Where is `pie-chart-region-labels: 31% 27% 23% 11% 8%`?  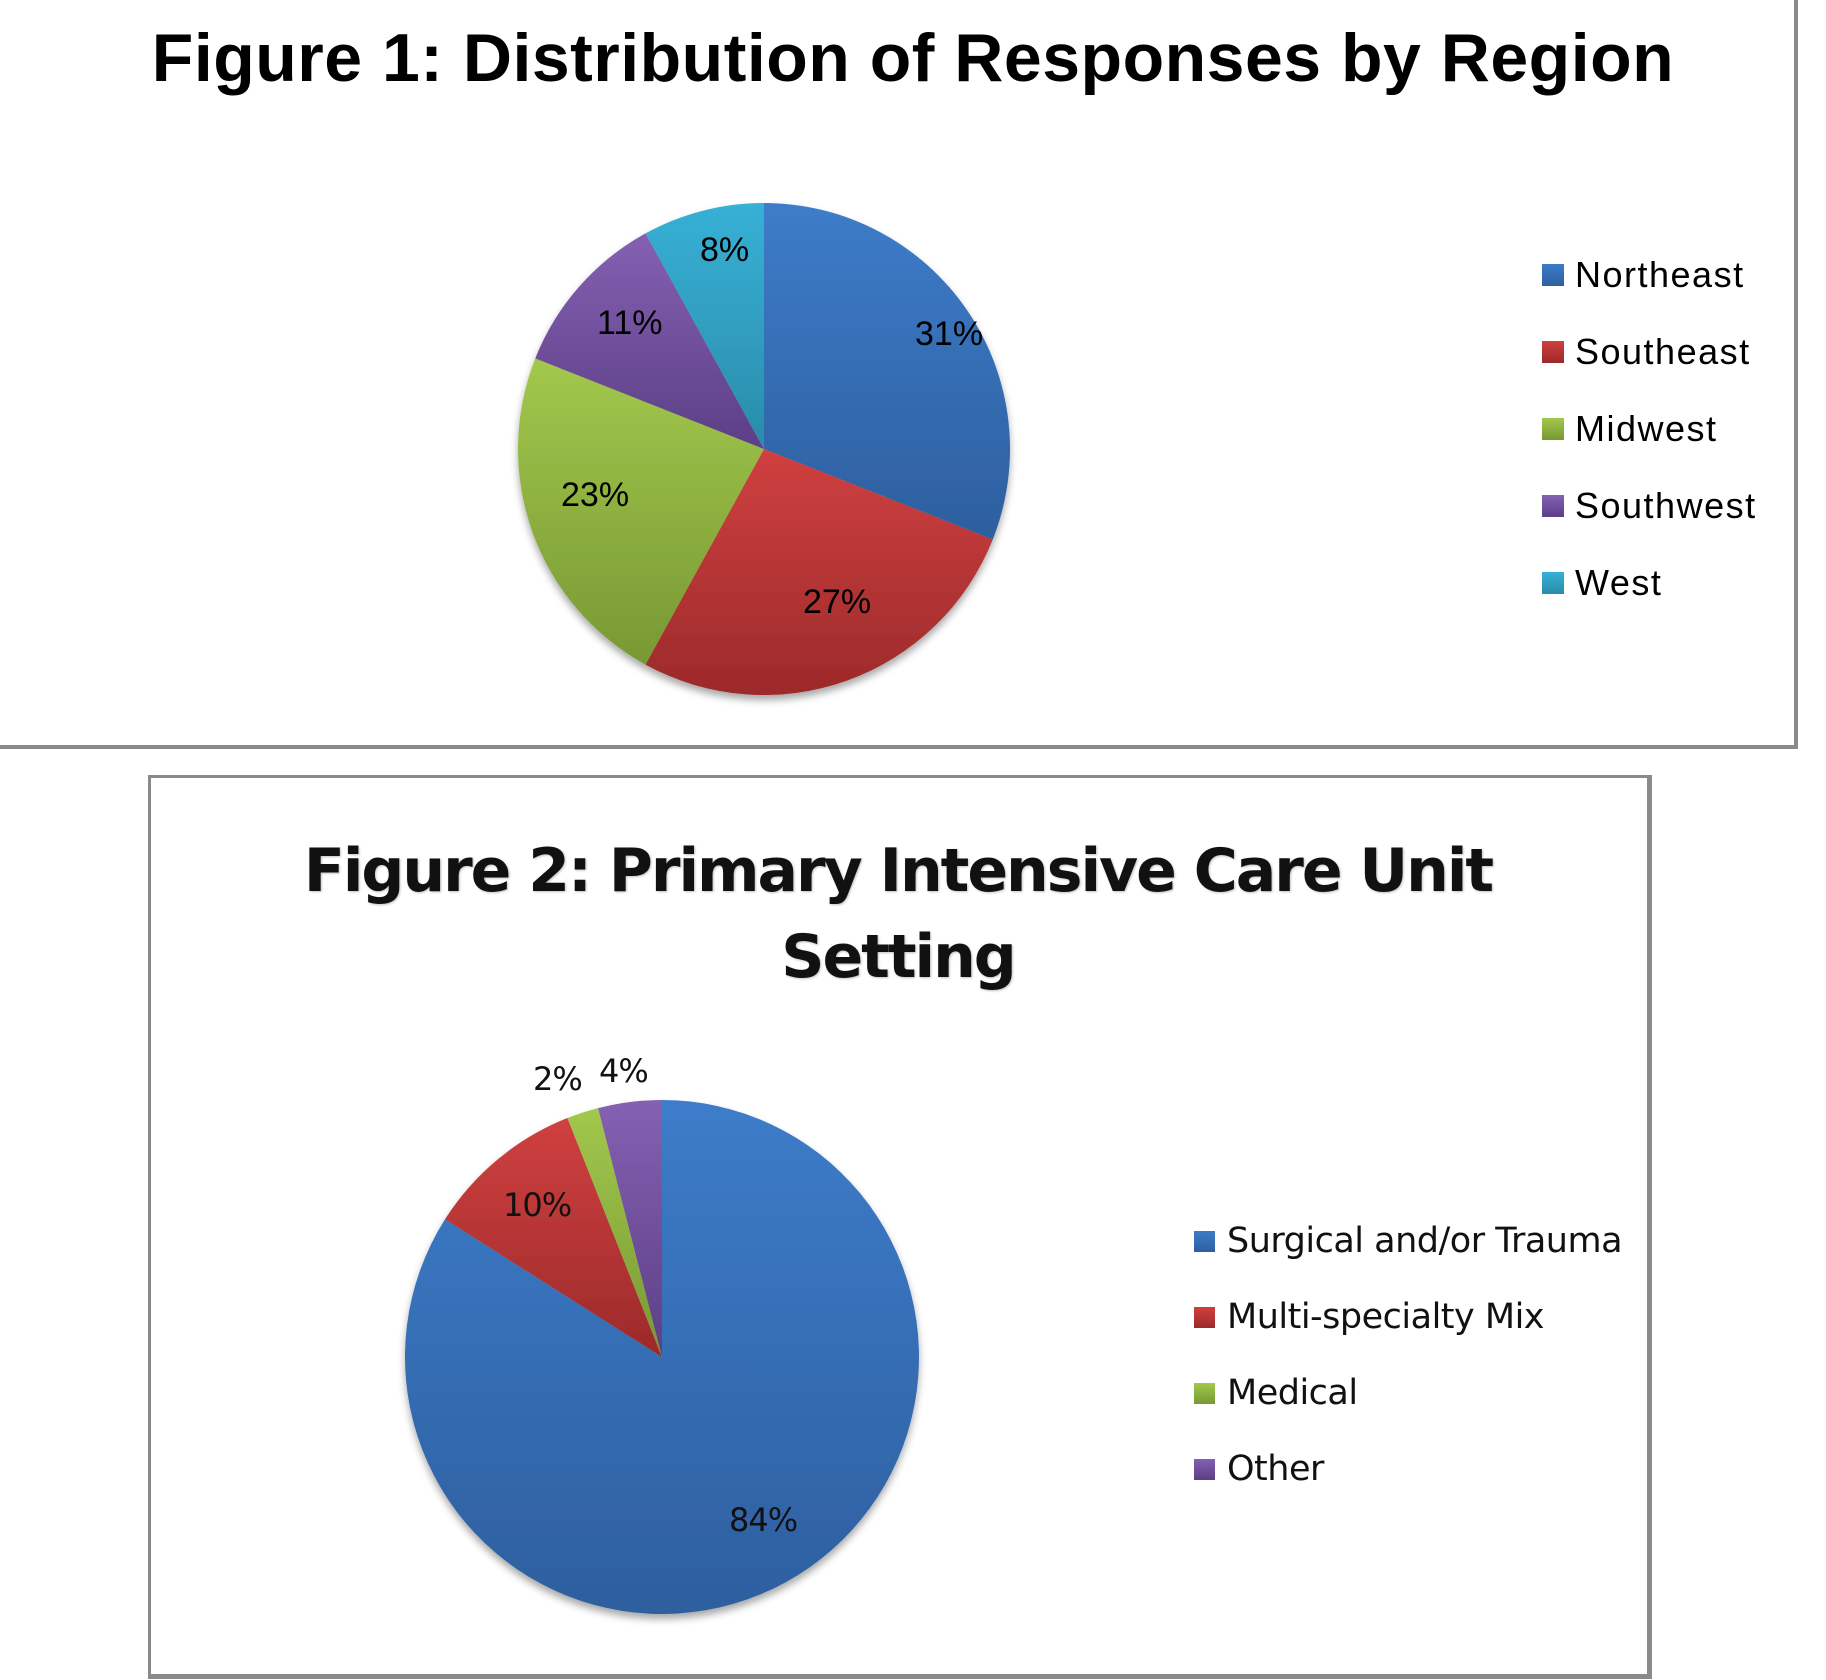 pie-chart-region-labels: 31% 27% 23% 11% 8% is located at coordinates (772, 426).